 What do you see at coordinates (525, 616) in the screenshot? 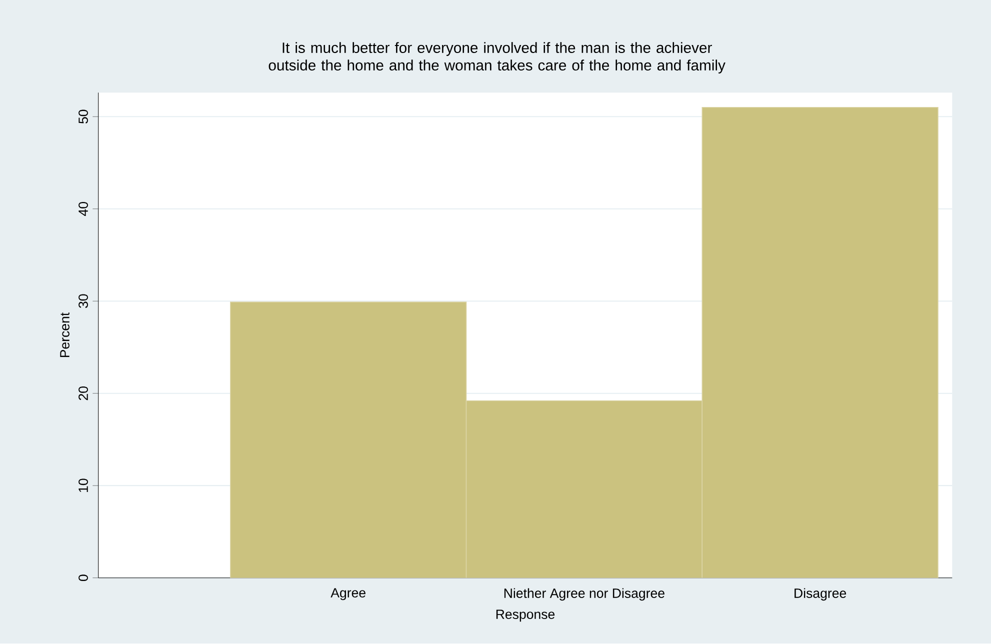
I see `x-axis-title: Response` at bounding box center [525, 616].